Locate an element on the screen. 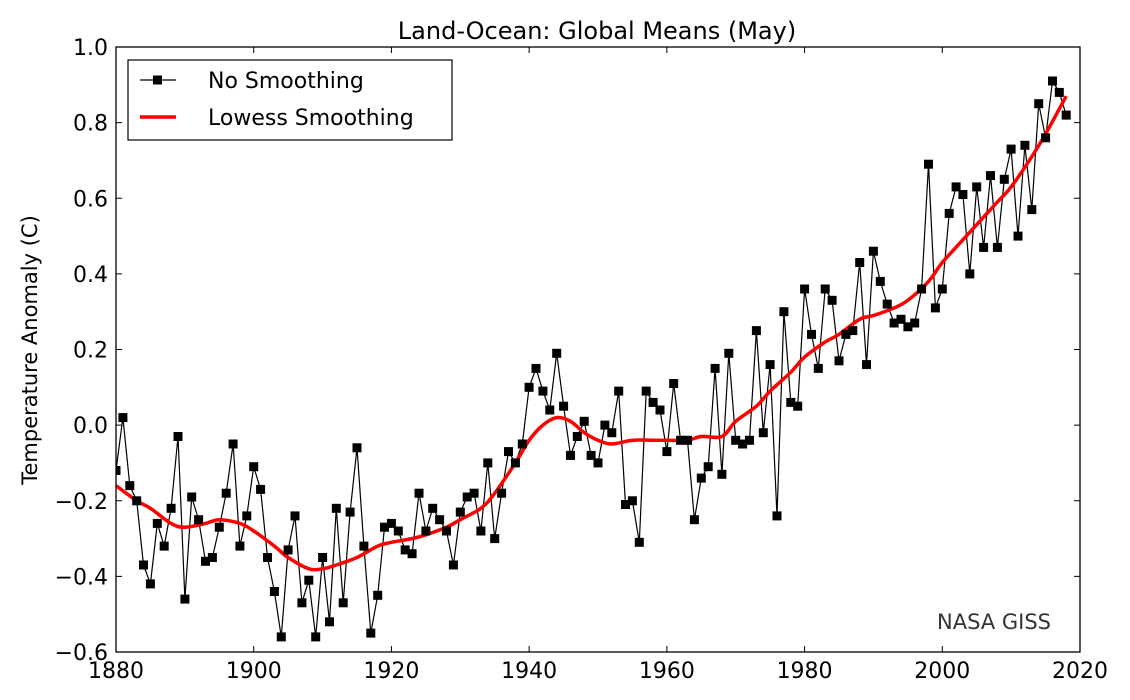  legend-label-no-smoothing: No Smoothing is located at coordinates (286, 81).